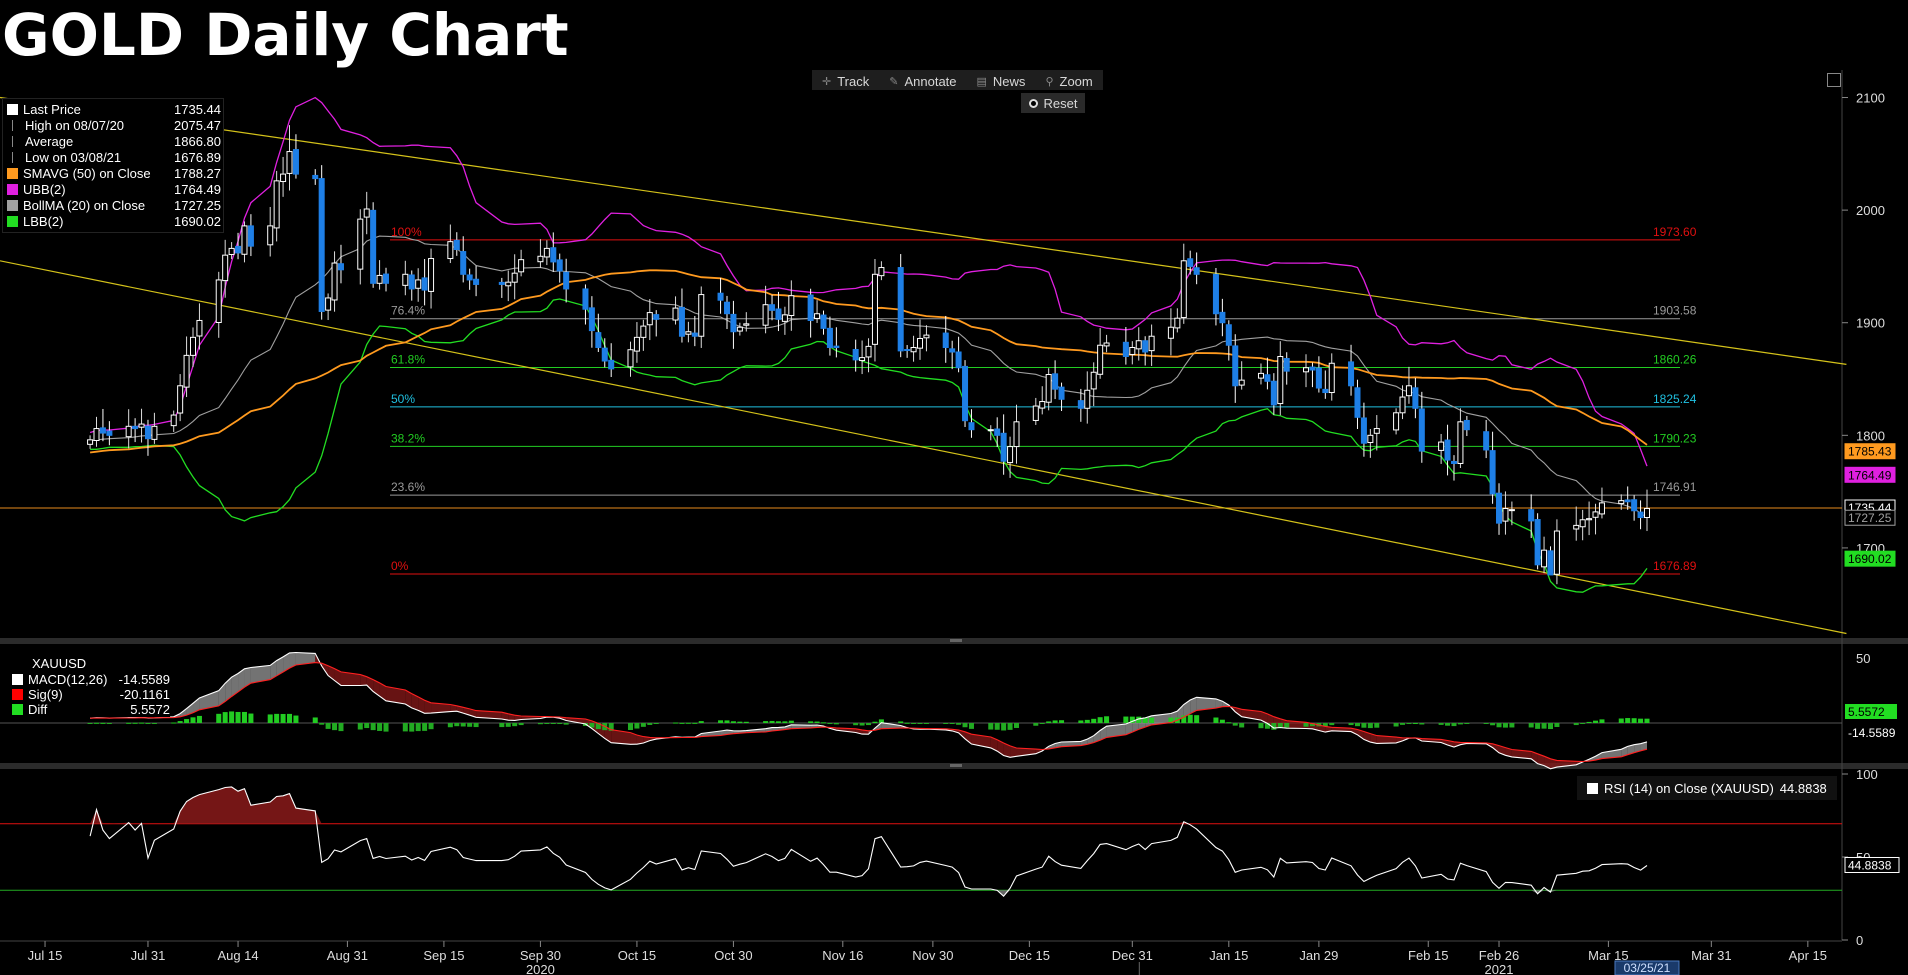  What do you see at coordinates (930, 81) in the screenshot?
I see `annotate-label: Annotate` at bounding box center [930, 81].